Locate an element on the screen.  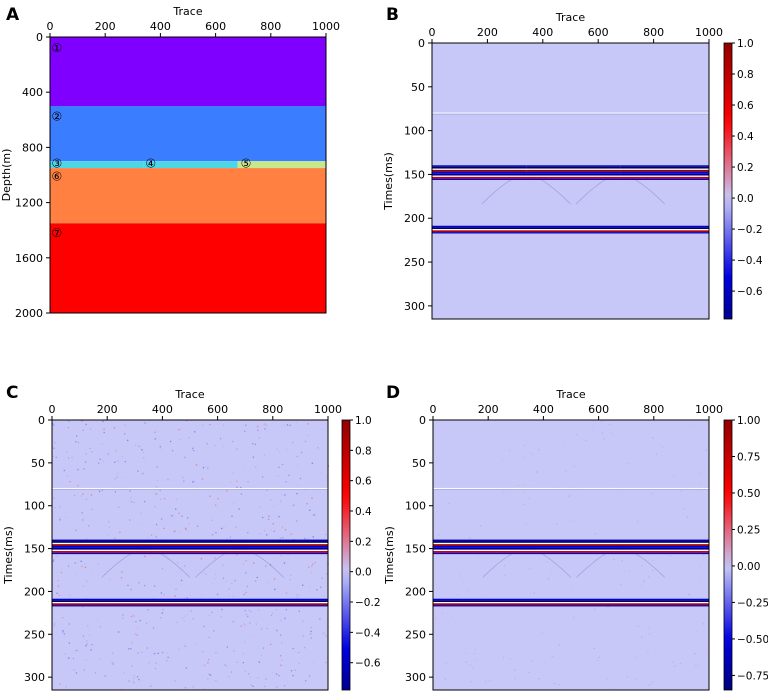
y-tick-label: 150 is located at coordinates (415, 549).